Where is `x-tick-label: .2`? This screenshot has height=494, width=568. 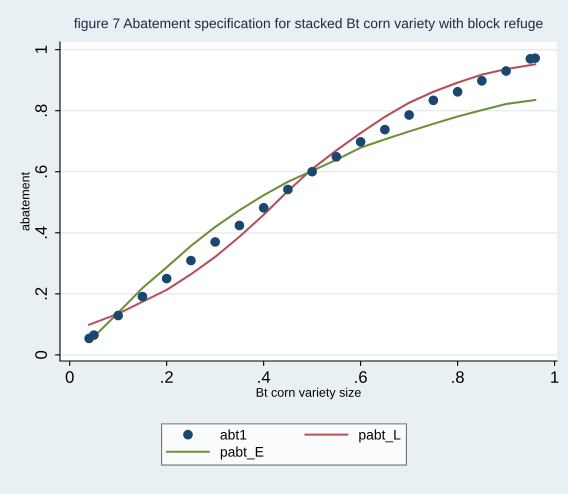 x-tick-label: .2 is located at coordinates (167, 377).